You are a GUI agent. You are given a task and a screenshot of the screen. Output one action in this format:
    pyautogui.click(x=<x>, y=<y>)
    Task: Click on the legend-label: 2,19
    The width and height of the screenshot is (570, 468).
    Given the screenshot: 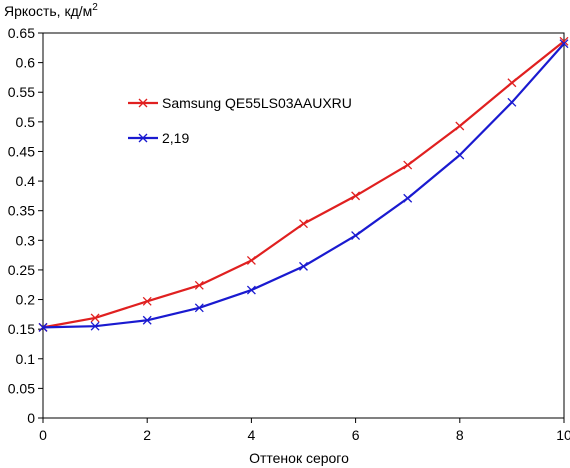 What is the action you would take?
    pyautogui.click(x=175, y=138)
    